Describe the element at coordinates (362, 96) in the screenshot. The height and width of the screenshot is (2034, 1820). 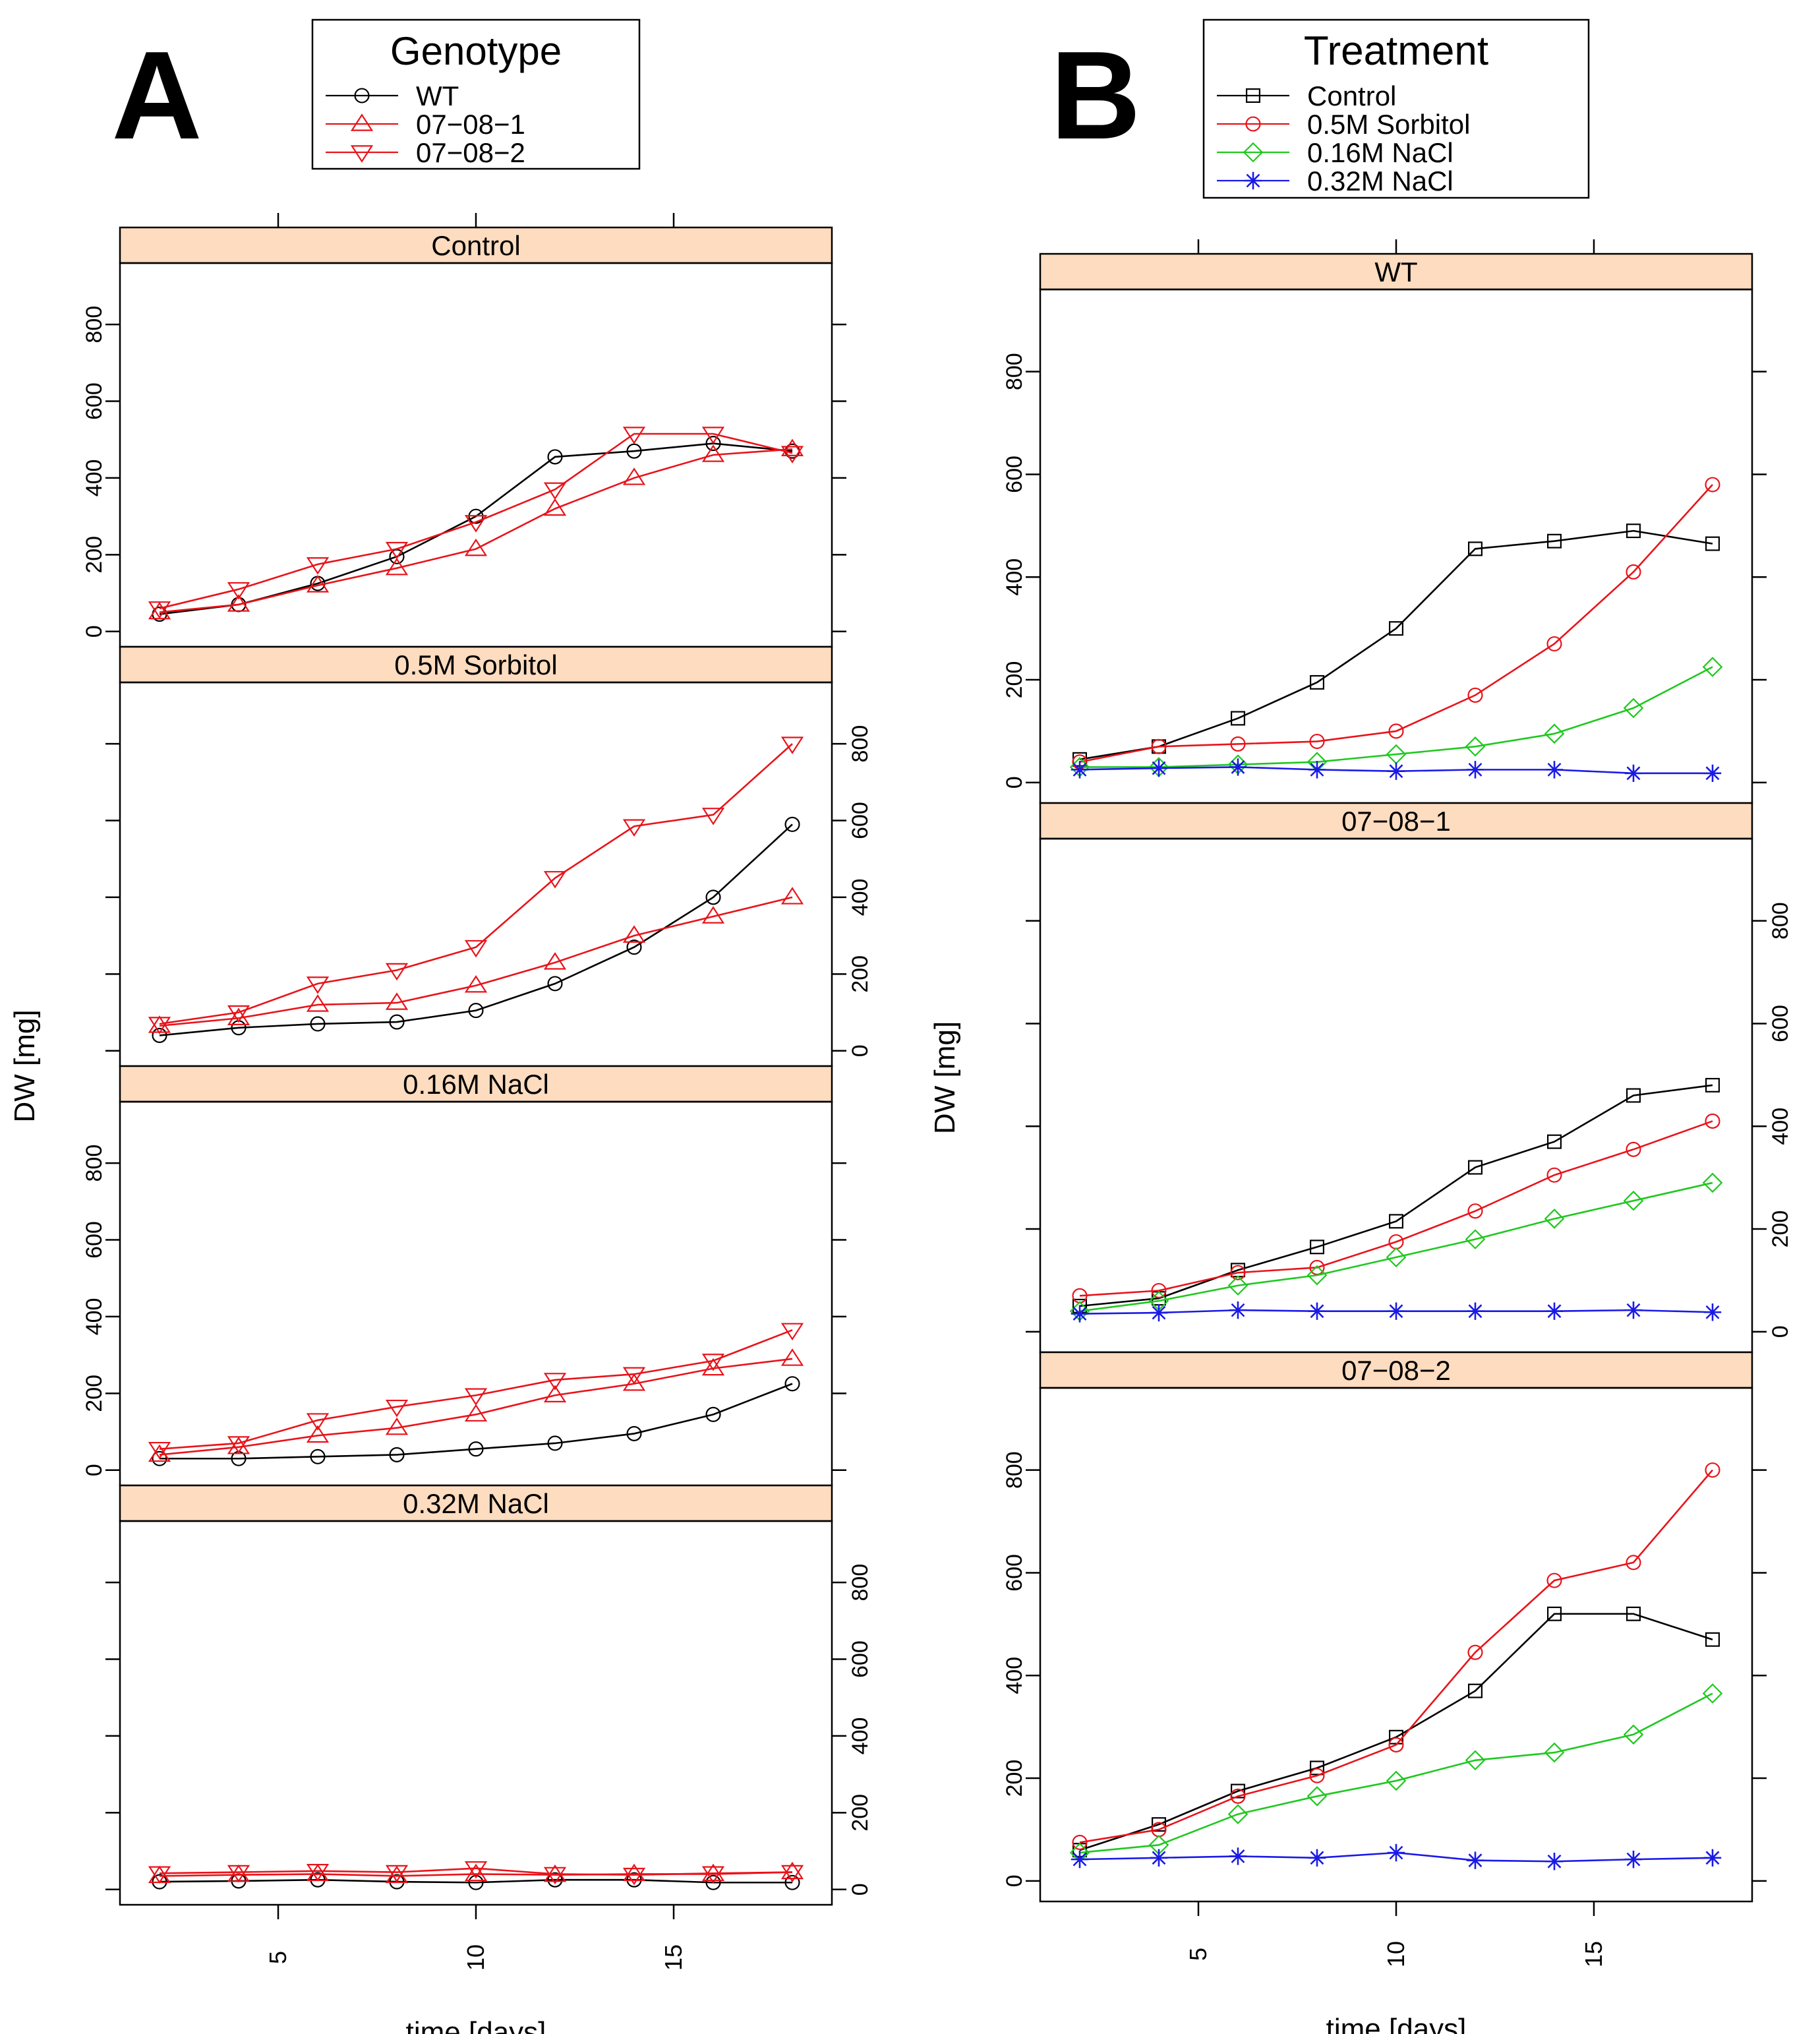
I see `legend-marker-wt` at that location.